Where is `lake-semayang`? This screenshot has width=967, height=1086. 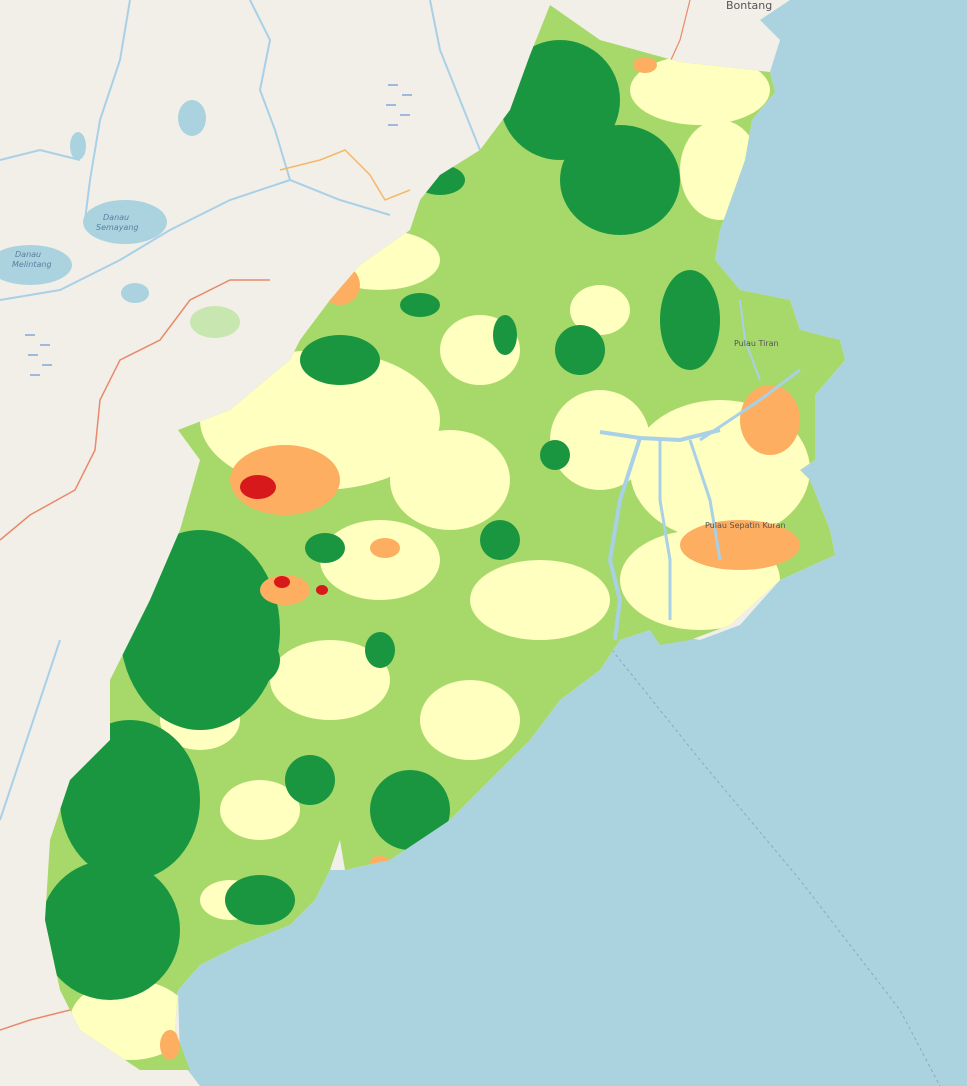 lake-semayang is located at coordinates (125, 222).